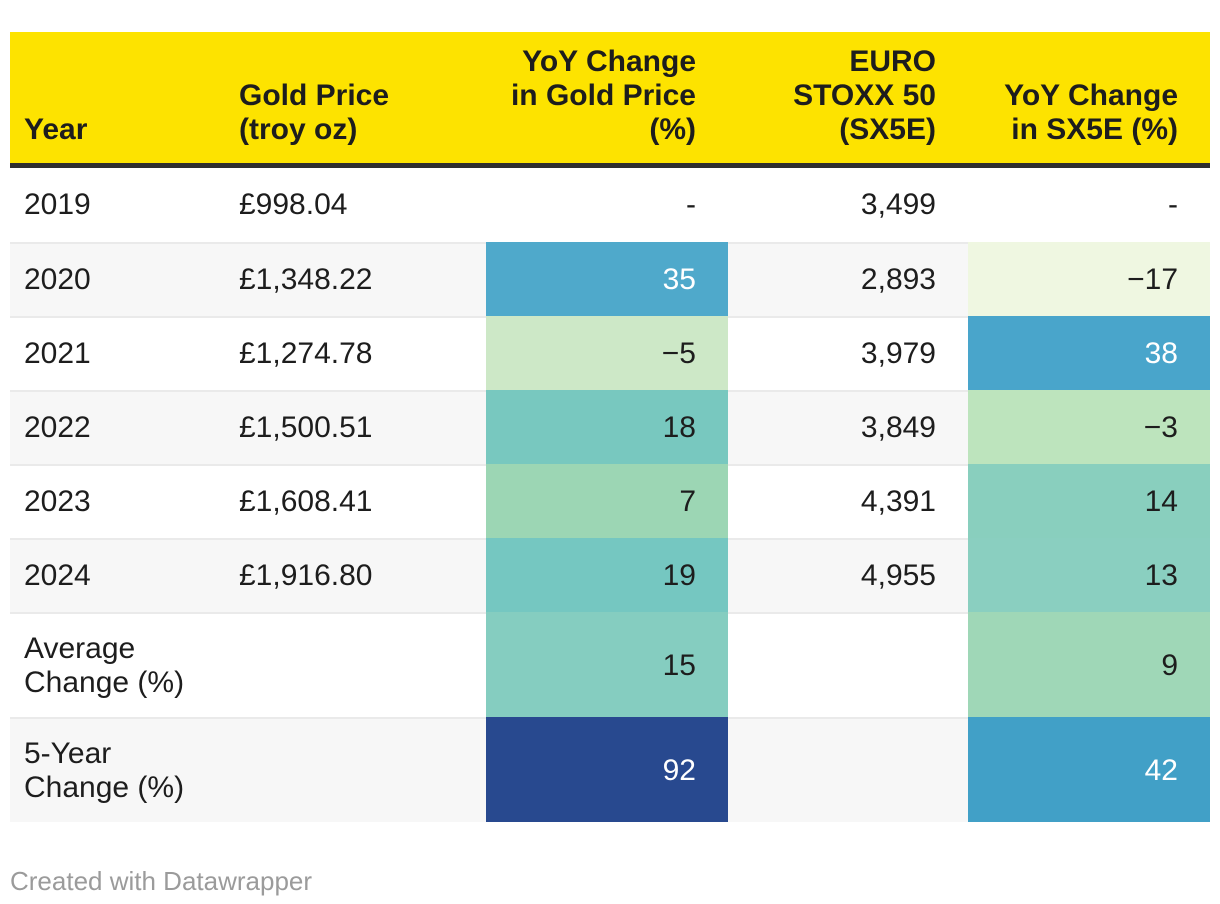  I want to click on year-cell: 2021, so click(117, 353).